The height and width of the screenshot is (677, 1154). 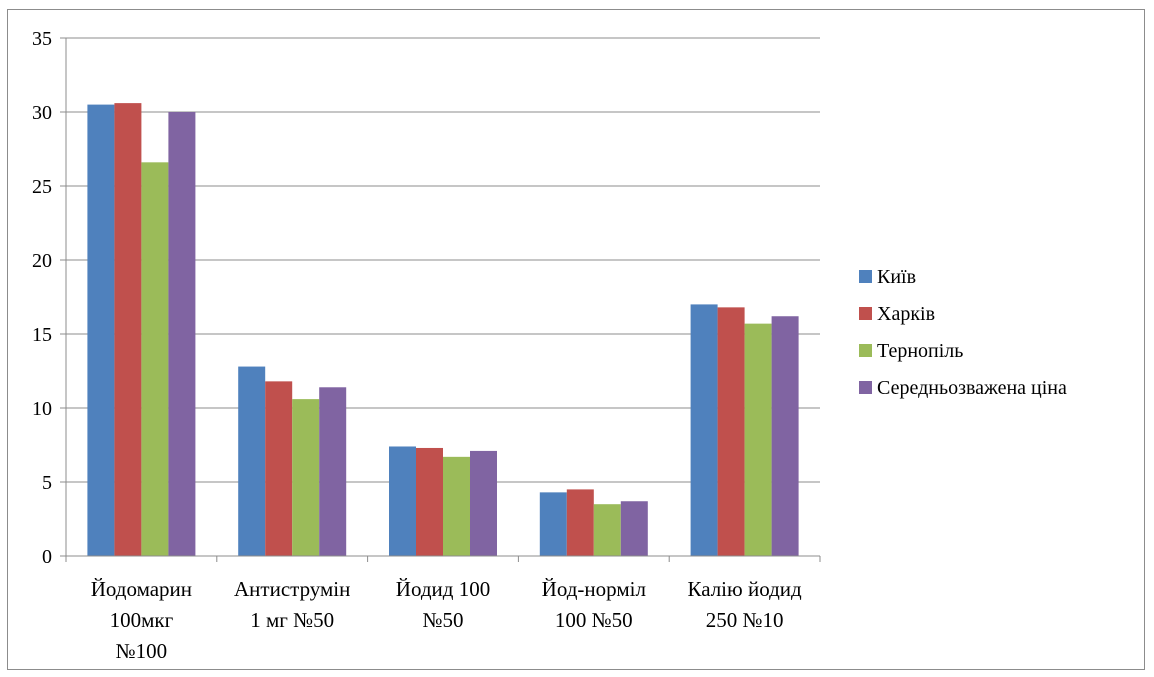 I want to click on y-tick-label: 15, so click(x=42, y=335).